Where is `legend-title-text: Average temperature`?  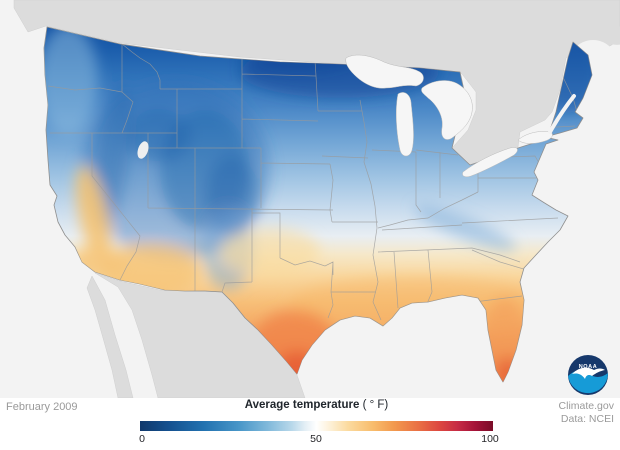 legend-title-text: Average temperature is located at coordinates (302, 405).